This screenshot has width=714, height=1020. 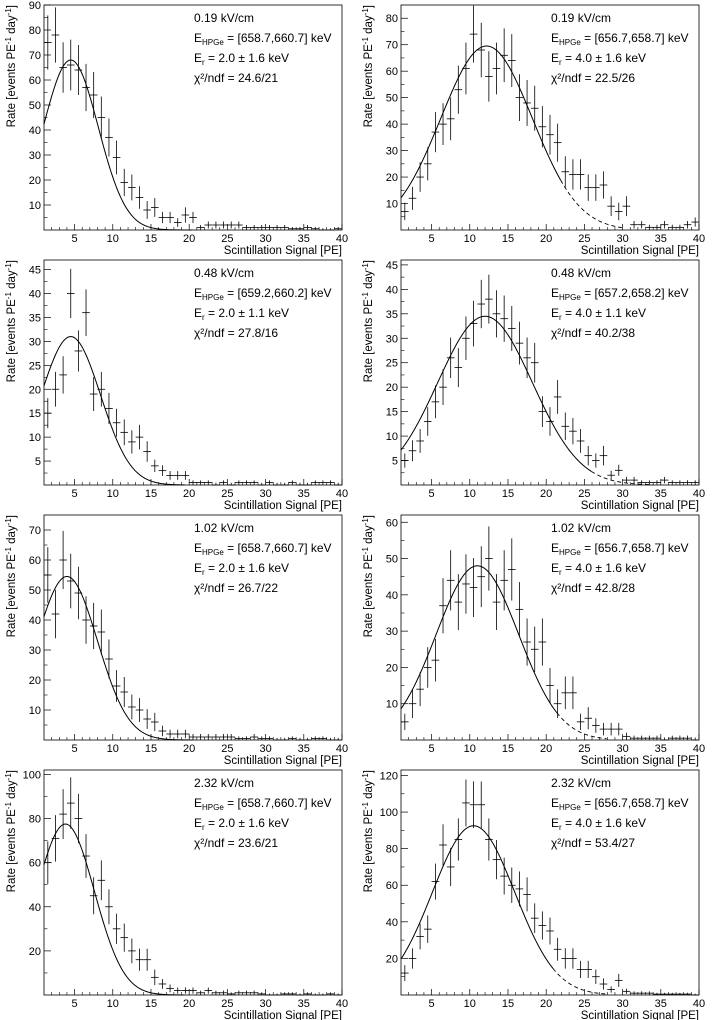 I want to click on y-tick-label: 60, so click(x=35, y=864).